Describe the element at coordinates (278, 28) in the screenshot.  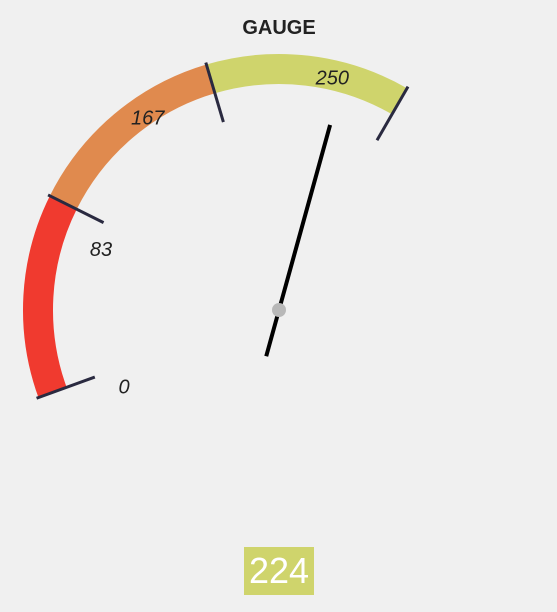
I see `chart-title: GAUGE` at that location.